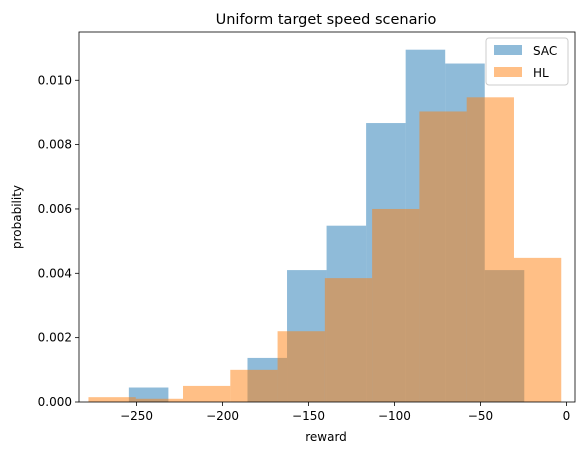  What do you see at coordinates (55, 145) in the screenshot?
I see `y-tick-label: 0.008` at bounding box center [55, 145].